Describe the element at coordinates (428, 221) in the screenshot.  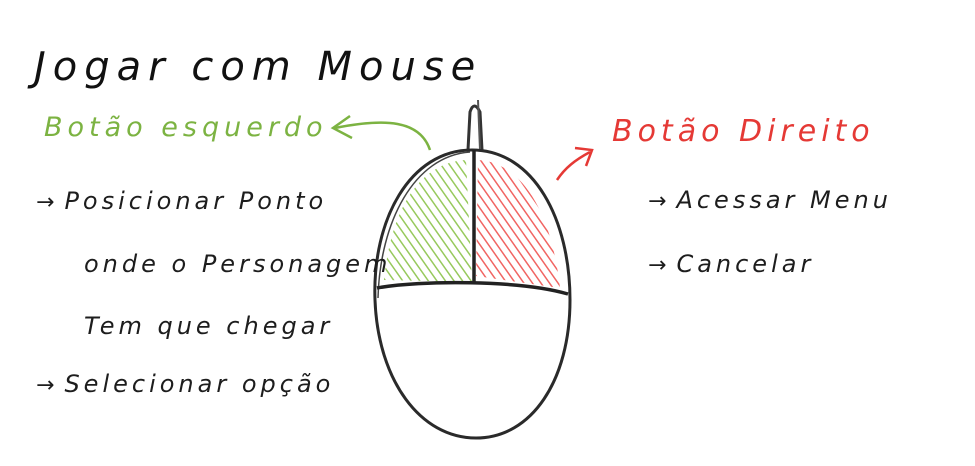
I see `left-button-area` at that location.